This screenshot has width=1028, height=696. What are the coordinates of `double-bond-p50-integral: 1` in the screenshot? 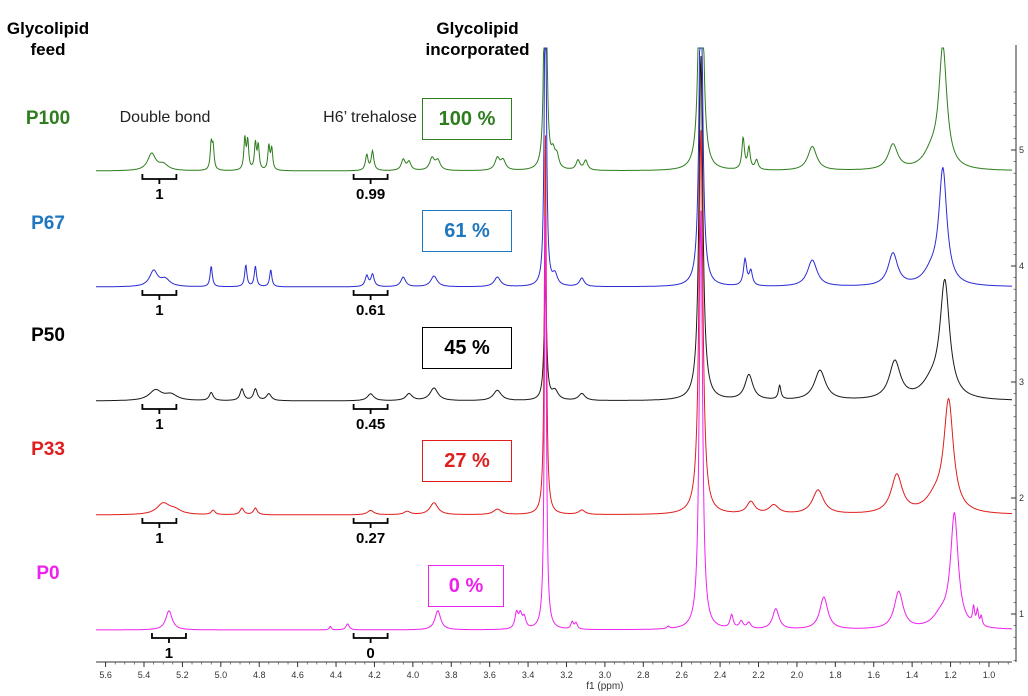 It's located at (159, 424).